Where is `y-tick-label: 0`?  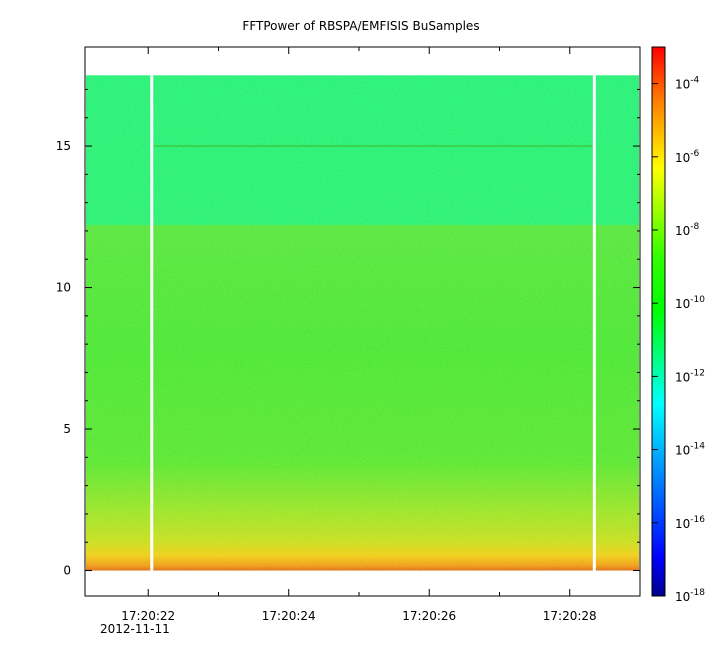 y-tick-label: 0 is located at coordinates (67, 571).